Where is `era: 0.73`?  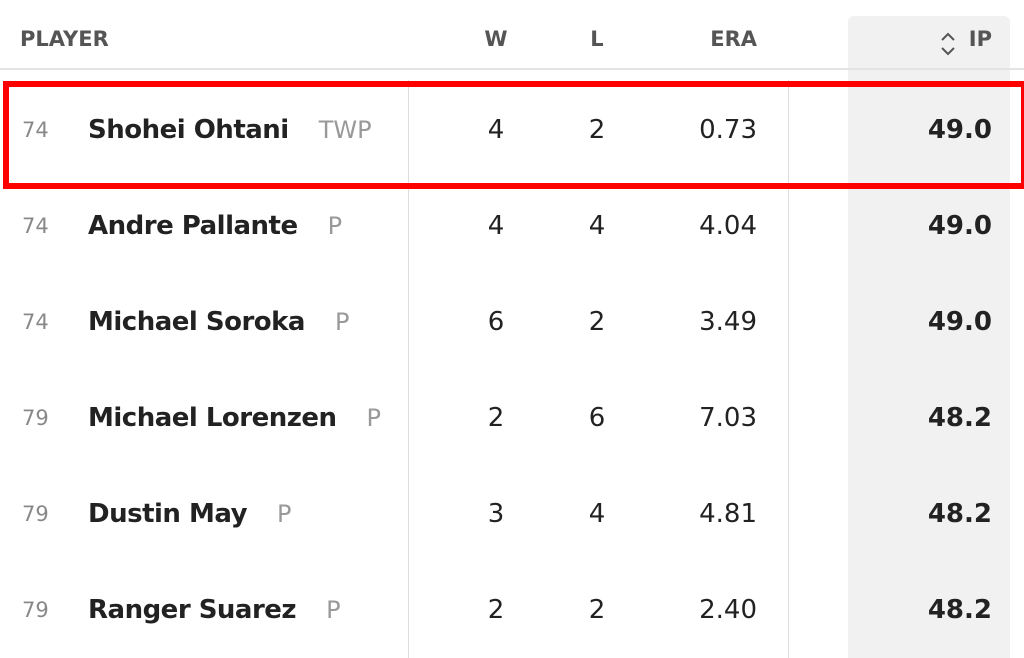 era: 0.73 is located at coordinates (728, 130).